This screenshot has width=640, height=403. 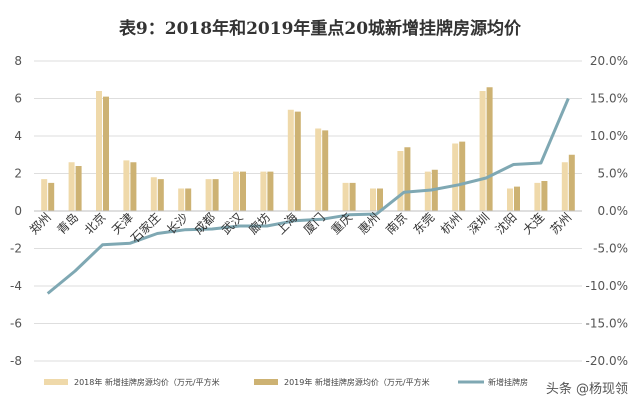 I want to click on chart-title: 表9：2018年和2019年重点20城新增挂牌房源均价, so click(x=320, y=29).